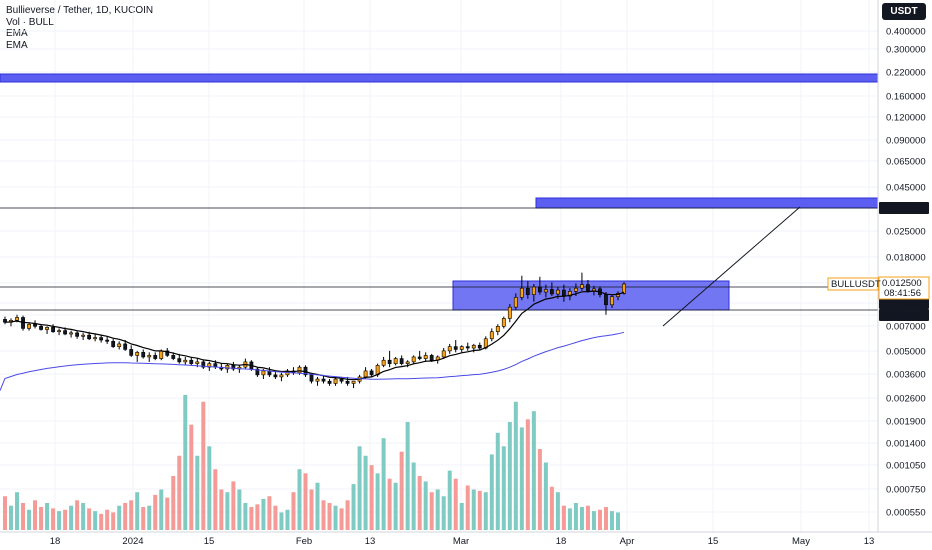 The width and height of the screenshot is (932, 550). Describe the element at coordinates (466, 539) in the screenshot. I see `time-axis: 18 2024 15 Feb 13 Mar 18 Apr 15 May 13` at that location.